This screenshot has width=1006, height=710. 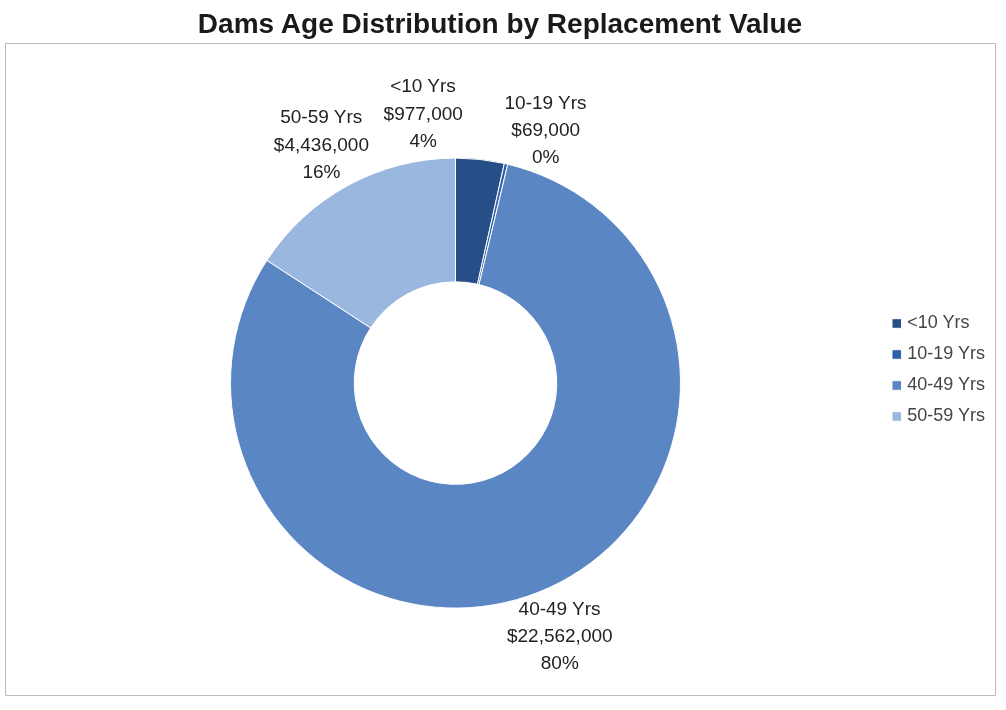 What do you see at coordinates (500, 23) in the screenshot?
I see `chart-title: Dams Age Distribution by Replacement Value` at bounding box center [500, 23].